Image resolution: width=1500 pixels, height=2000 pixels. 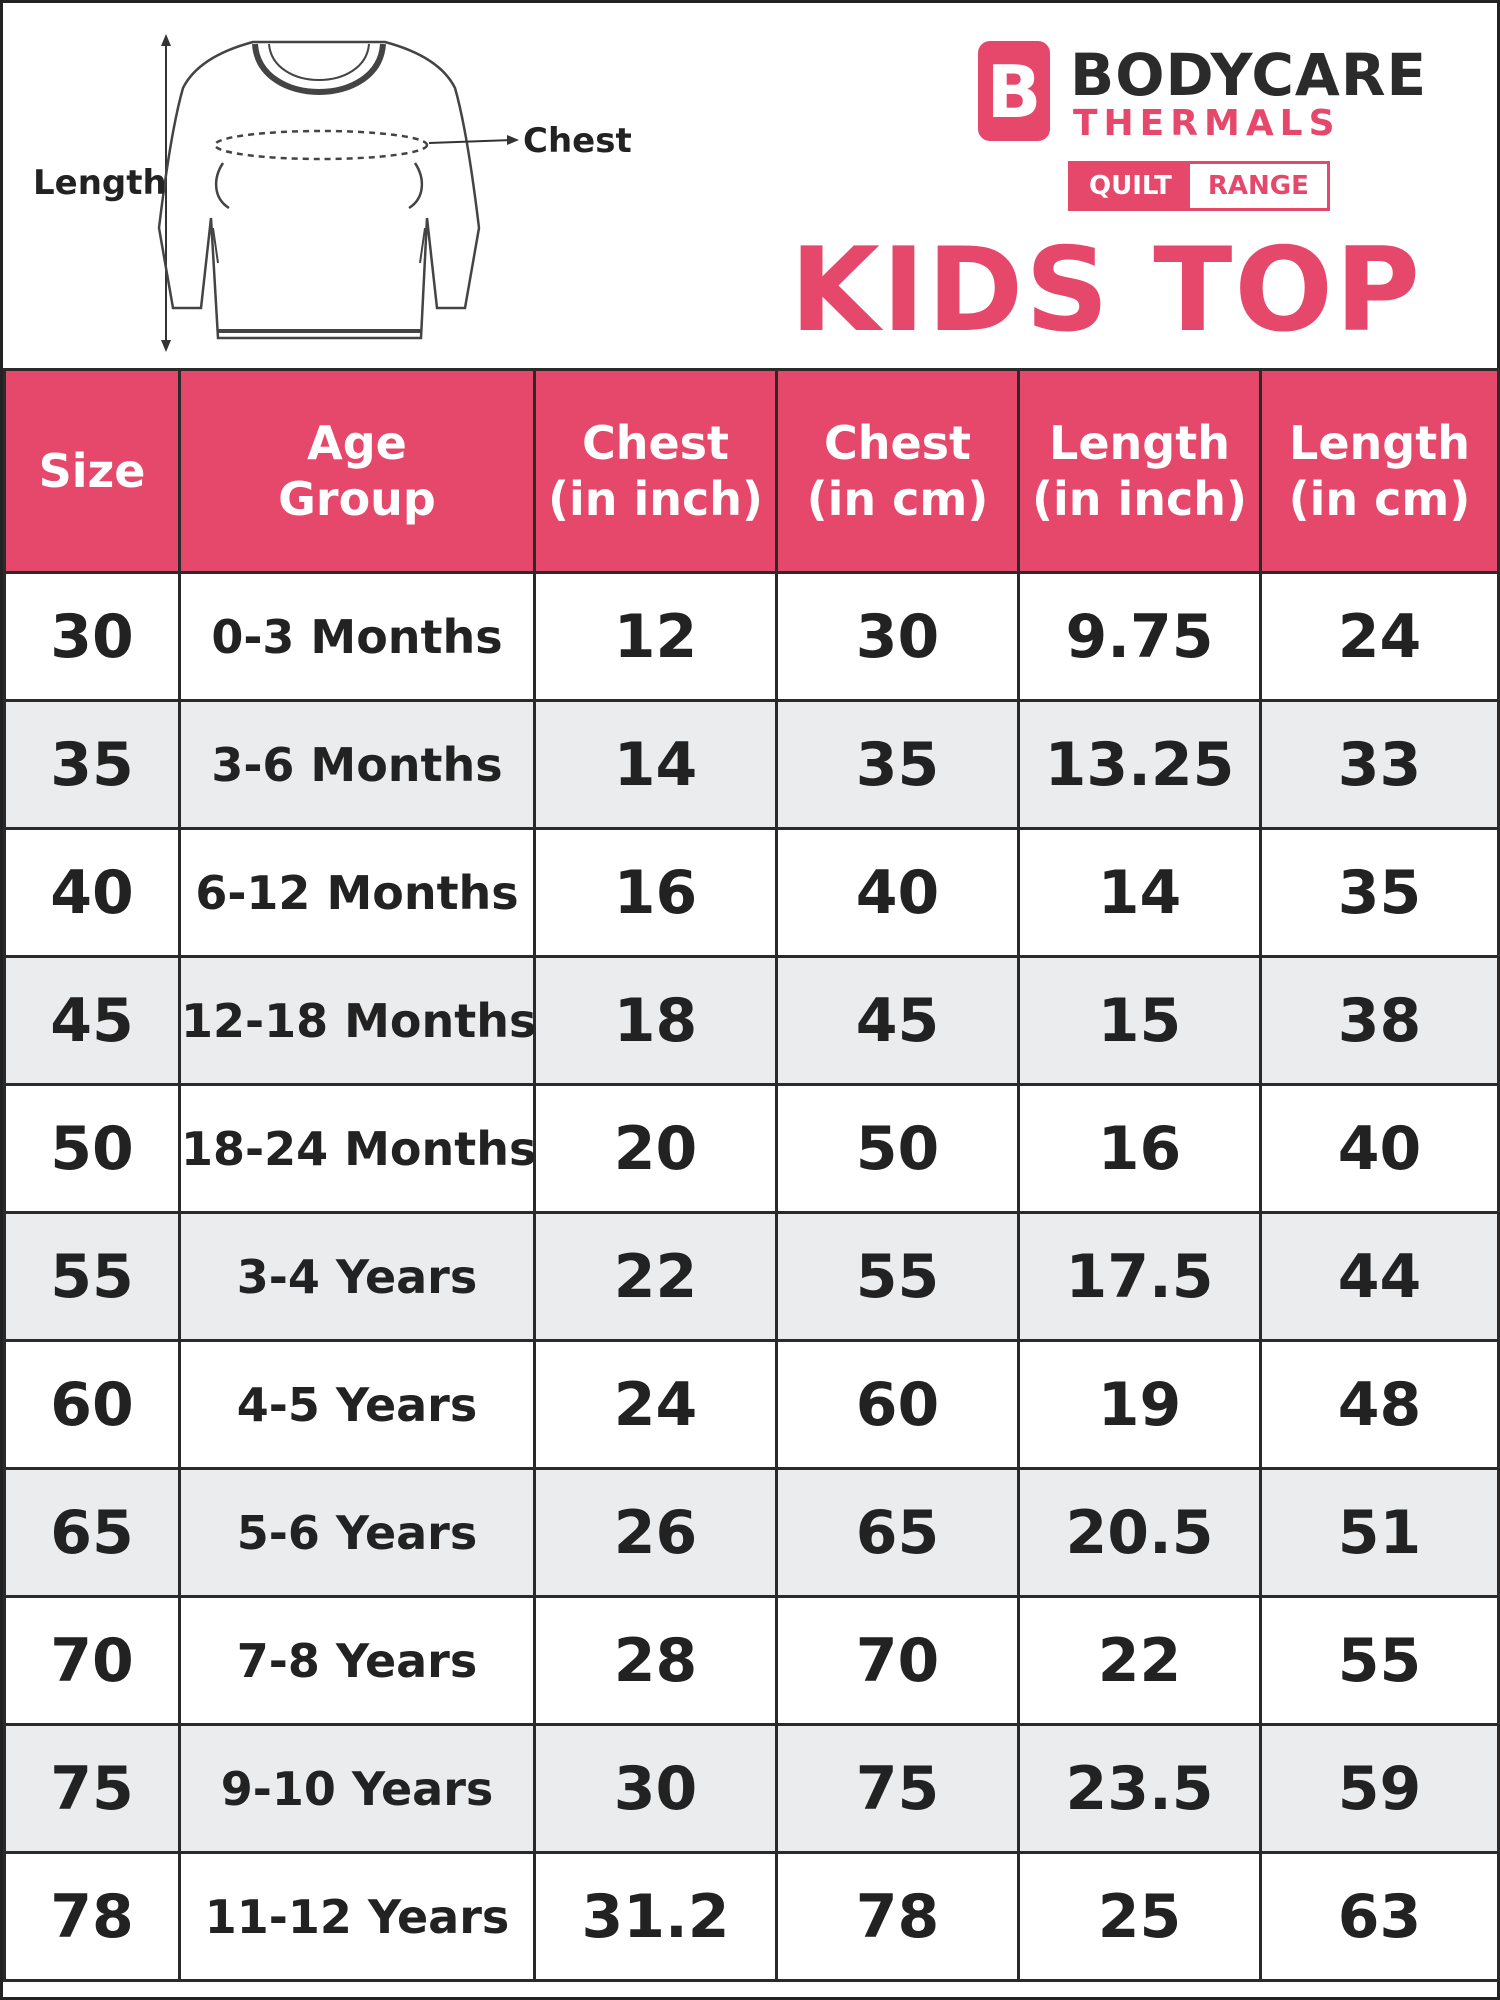 I want to click on cell-size: 30, so click(x=92, y=636).